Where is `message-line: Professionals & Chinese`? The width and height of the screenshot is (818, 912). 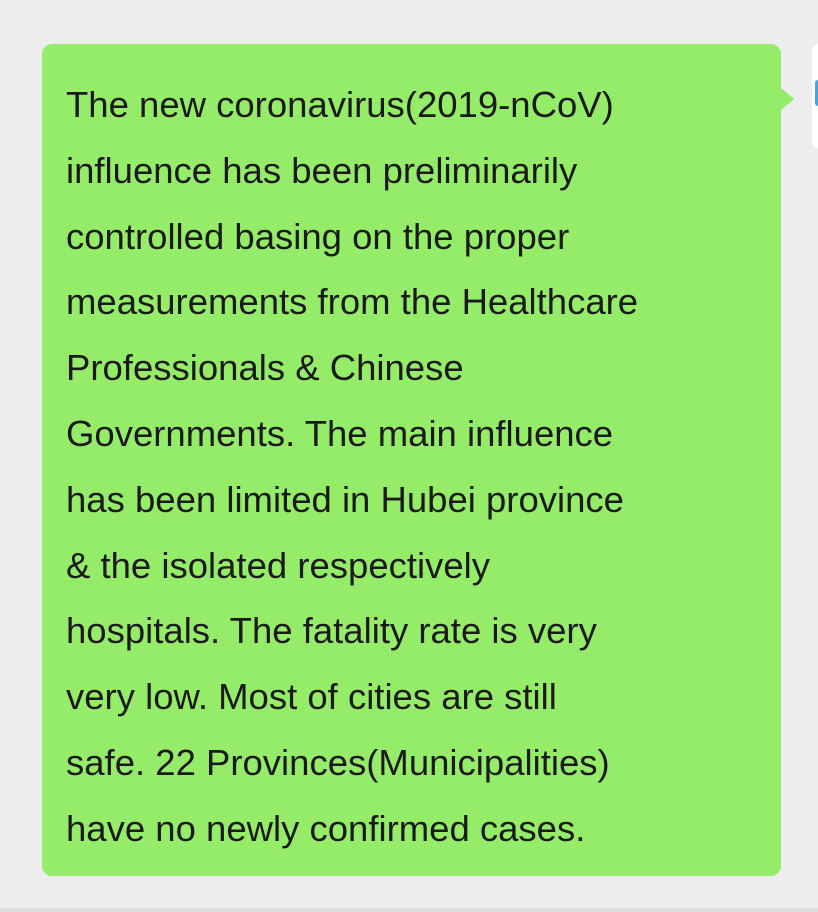
message-line: Professionals & Chinese is located at coordinates (265, 368).